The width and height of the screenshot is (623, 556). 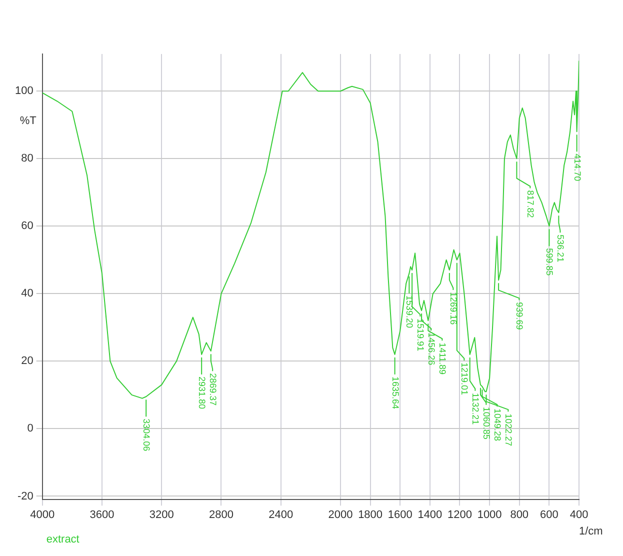 What do you see at coordinates (453, 308) in the screenshot?
I see `annotation: 1269.16` at bounding box center [453, 308].